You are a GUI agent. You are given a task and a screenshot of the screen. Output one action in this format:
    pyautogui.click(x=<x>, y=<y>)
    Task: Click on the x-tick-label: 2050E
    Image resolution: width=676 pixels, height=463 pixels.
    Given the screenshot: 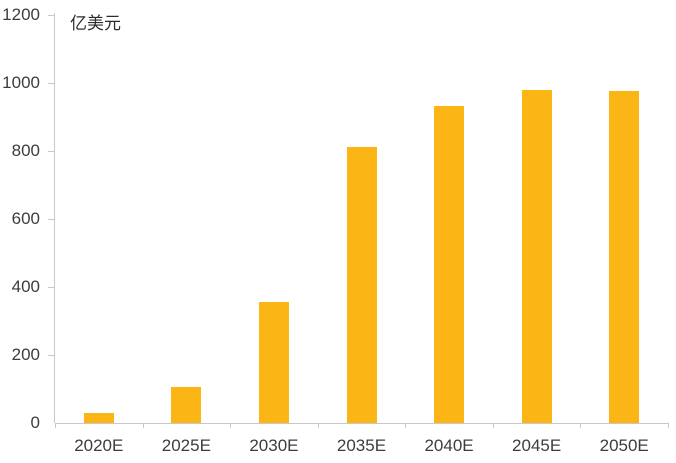 What is the action you would take?
    pyautogui.click(x=624, y=445)
    